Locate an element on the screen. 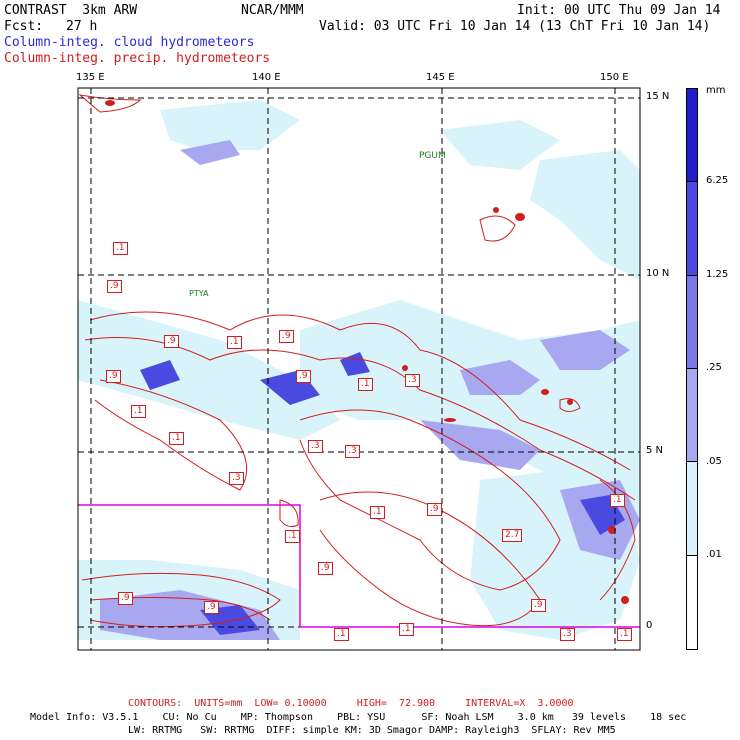 Image resolution: width=740 pixels, height=740 pixels. lon-label-140: 140 E is located at coordinates (266, 77).